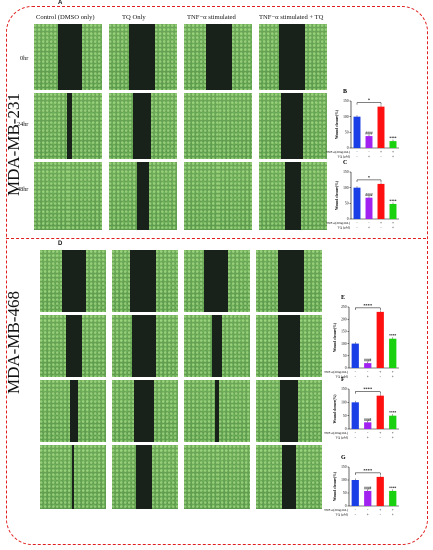 This screenshot has height=550, width=433. Describe the element at coordinates (291, 17) in the screenshot. I see `column-header-tnf-tq: TNF−α stimulated + TQ` at that location.